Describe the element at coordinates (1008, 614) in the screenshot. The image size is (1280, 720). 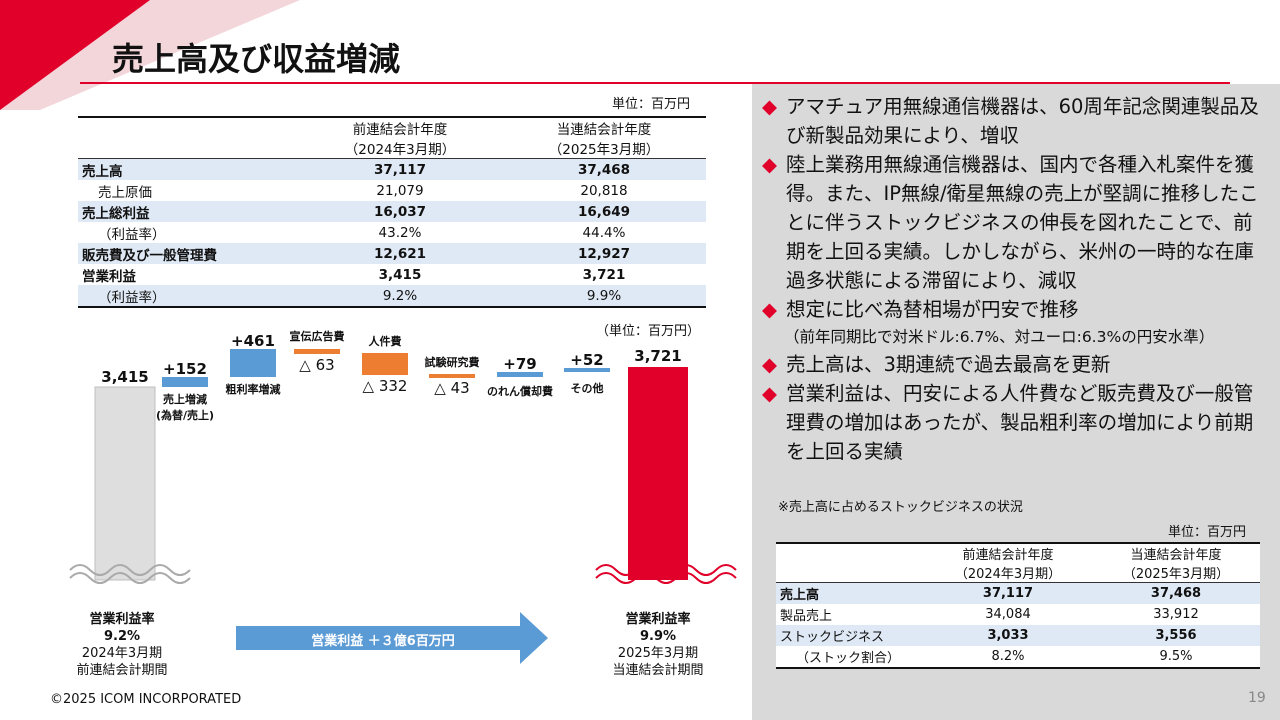
I see `row-prev: 34,084` at that location.